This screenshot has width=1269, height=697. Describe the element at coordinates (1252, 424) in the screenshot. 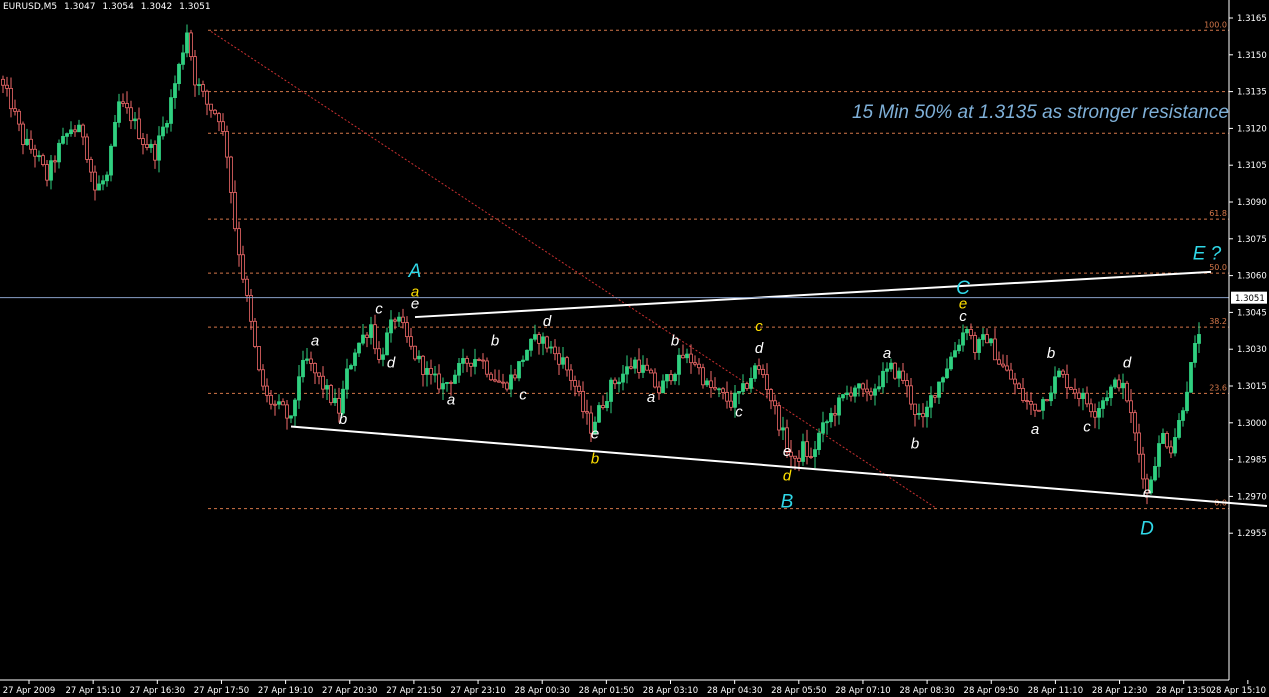

I see `y-tick-label: 1.3000` at that location.